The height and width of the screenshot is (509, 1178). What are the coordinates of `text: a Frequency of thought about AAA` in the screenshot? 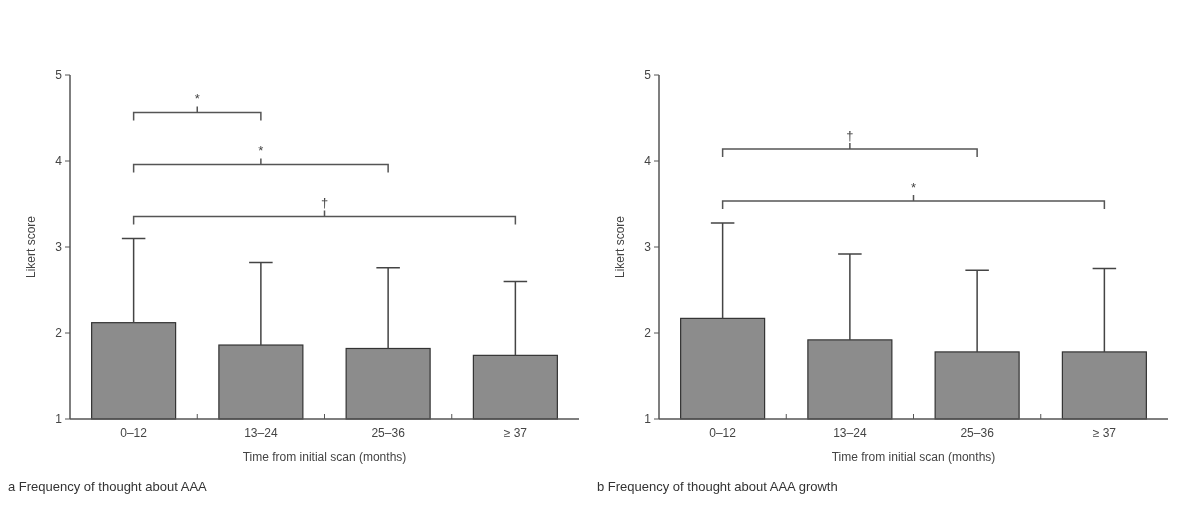 It's located at (108, 486).